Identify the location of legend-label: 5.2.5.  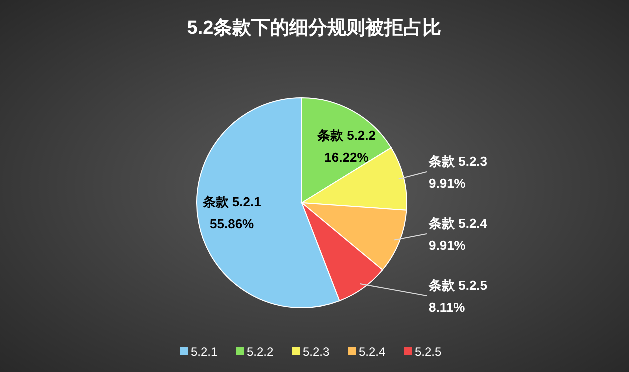
(428, 352).